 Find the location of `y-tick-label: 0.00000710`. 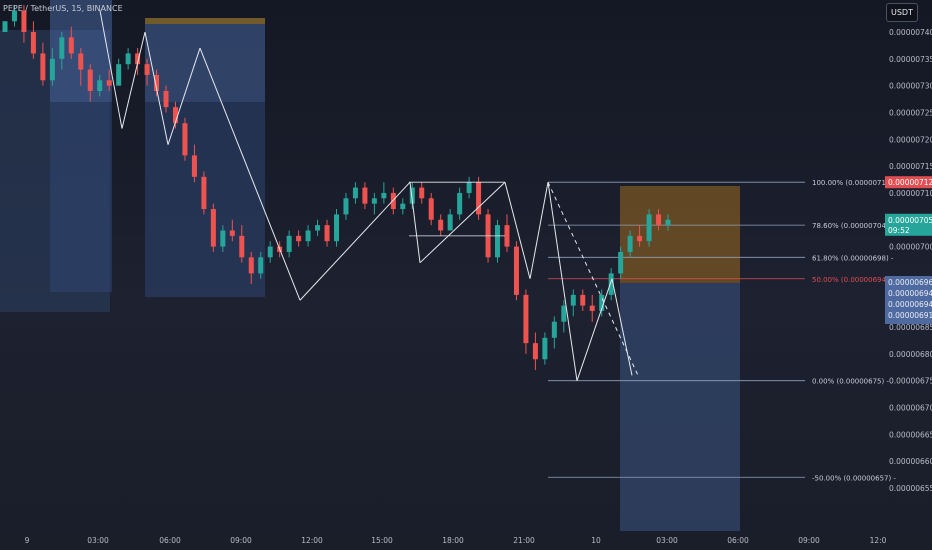

y-tick-label: 0.00000710 is located at coordinates (910, 193).